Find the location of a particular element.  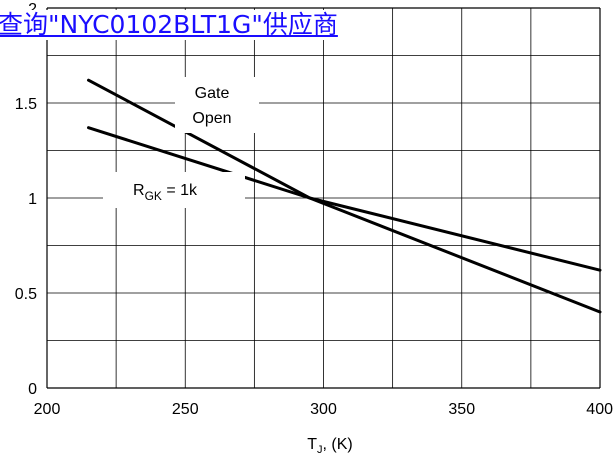

gate-open-label-line2: Open is located at coordinates (211, 118).